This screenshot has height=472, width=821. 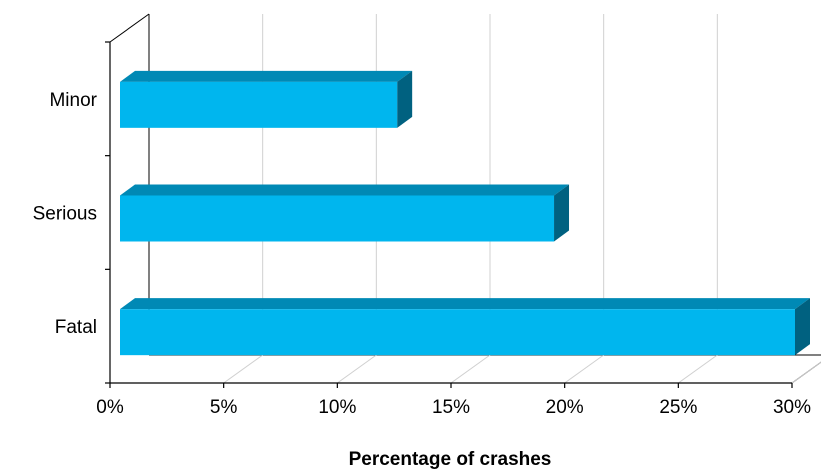 I want to click on x-tick-label: 10%, so click(x=337, y=407).